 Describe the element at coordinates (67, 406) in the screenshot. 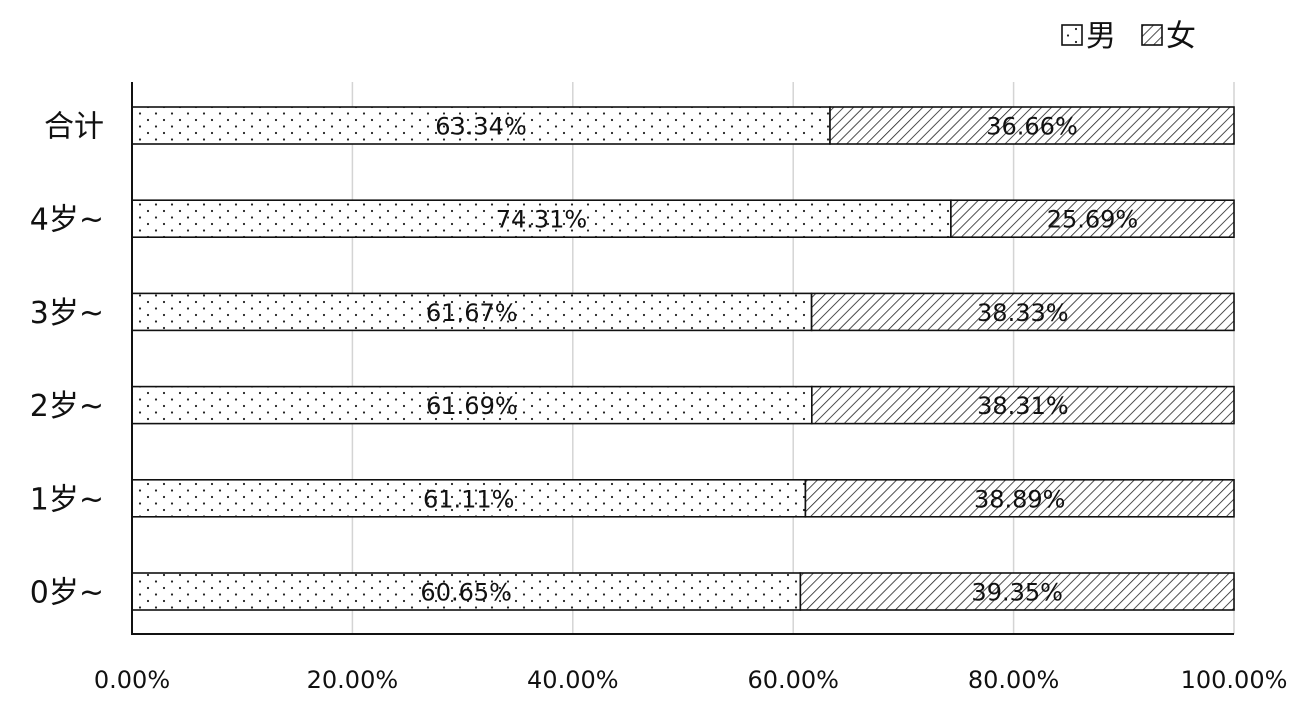

I see `category-label: 2岁~` at that location.